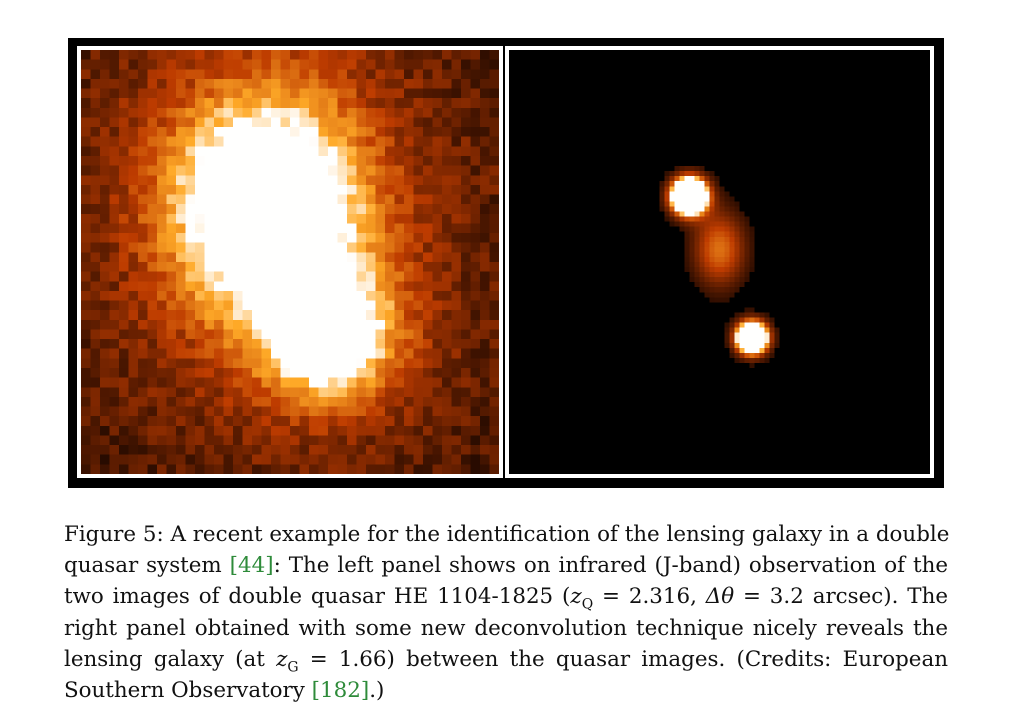 The height and width of the screenshot is (724, 1021). Describe the element at coordinates (251, 566) in the screenshot. I see `citation-link-44: [44]` at that location.